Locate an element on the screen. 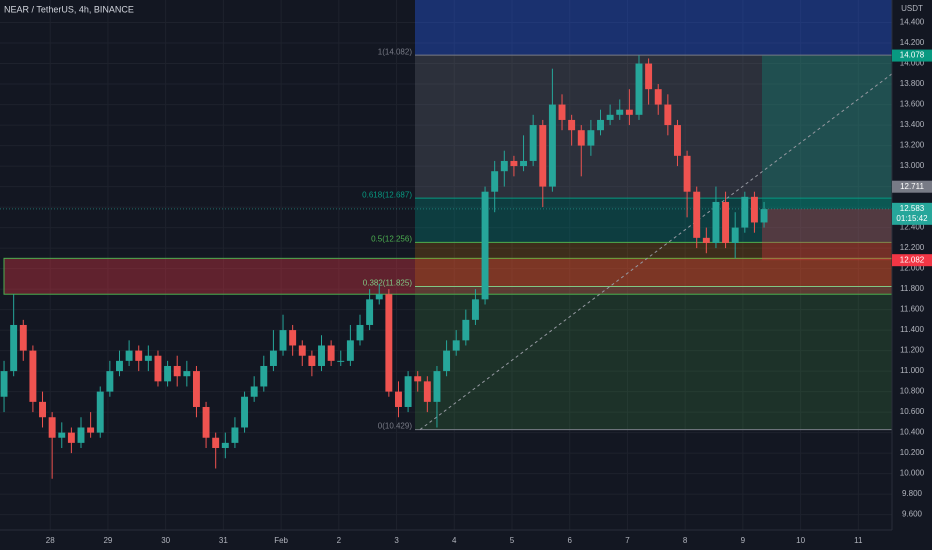 The image size is (932, 550). x-tick-label: 31 is located at coordinates (223, 540).